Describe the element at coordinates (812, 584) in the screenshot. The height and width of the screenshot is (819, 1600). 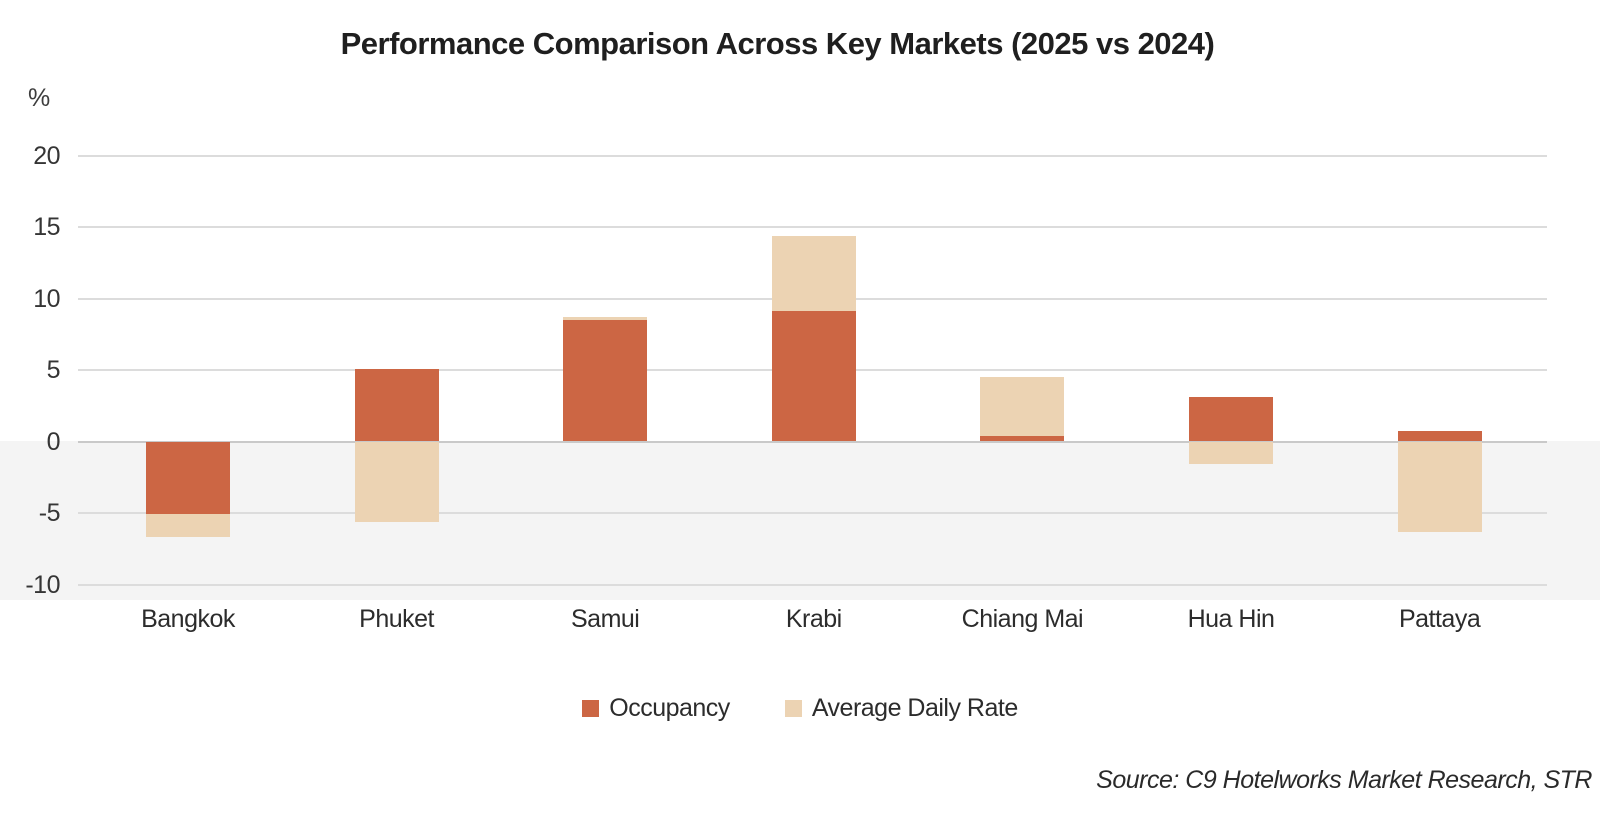
I see `gridline--10` at that location.